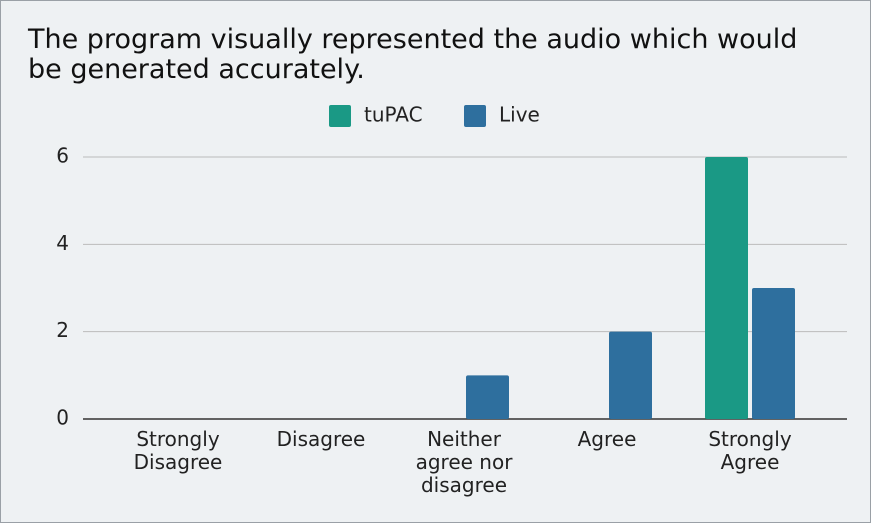 This screenshot has height=523, width=871. What do you see at coordinates (607, 439) in the screenshot?
I see `x-tick-label: Agree` at bounding box center [607, 439].